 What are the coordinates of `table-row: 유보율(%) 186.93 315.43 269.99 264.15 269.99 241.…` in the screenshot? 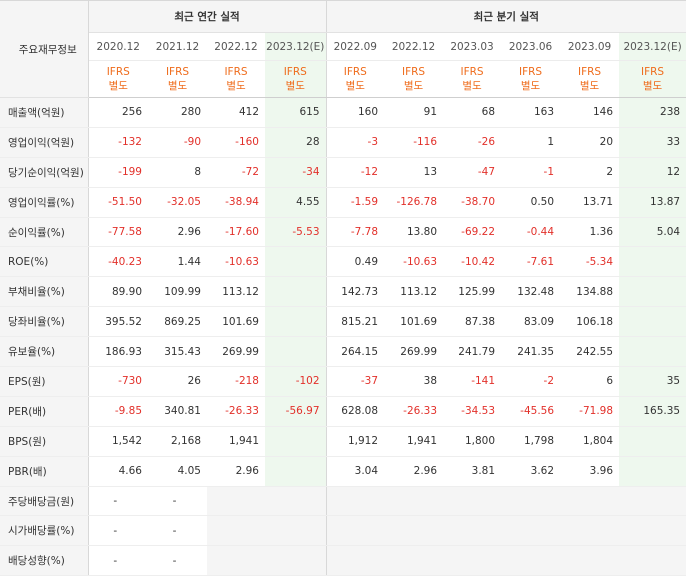 It's located at (343, 352).